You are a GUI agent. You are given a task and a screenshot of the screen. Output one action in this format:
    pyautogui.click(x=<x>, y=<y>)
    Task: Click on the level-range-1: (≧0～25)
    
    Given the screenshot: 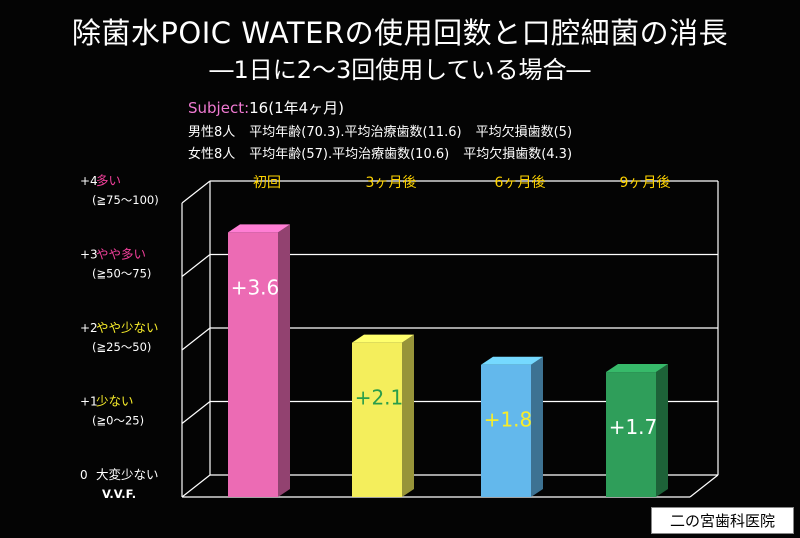 What is the action you would take?
    pyautogui.click(x=118, y=421)
    